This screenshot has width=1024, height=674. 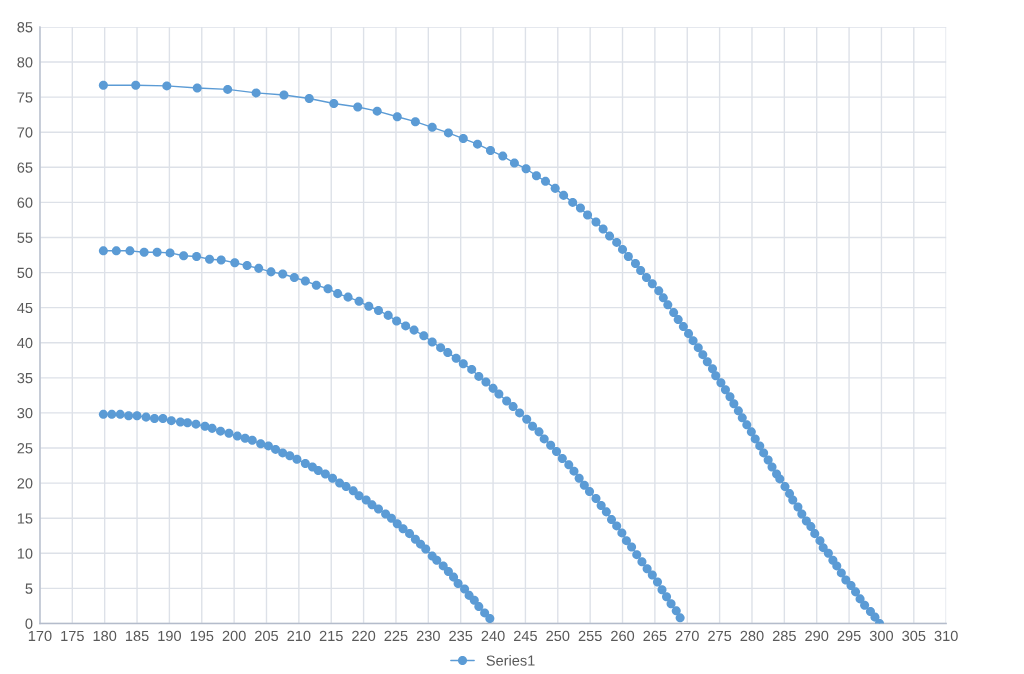 I want to click on x-tick-label: 310, so click(x=946, y=636).